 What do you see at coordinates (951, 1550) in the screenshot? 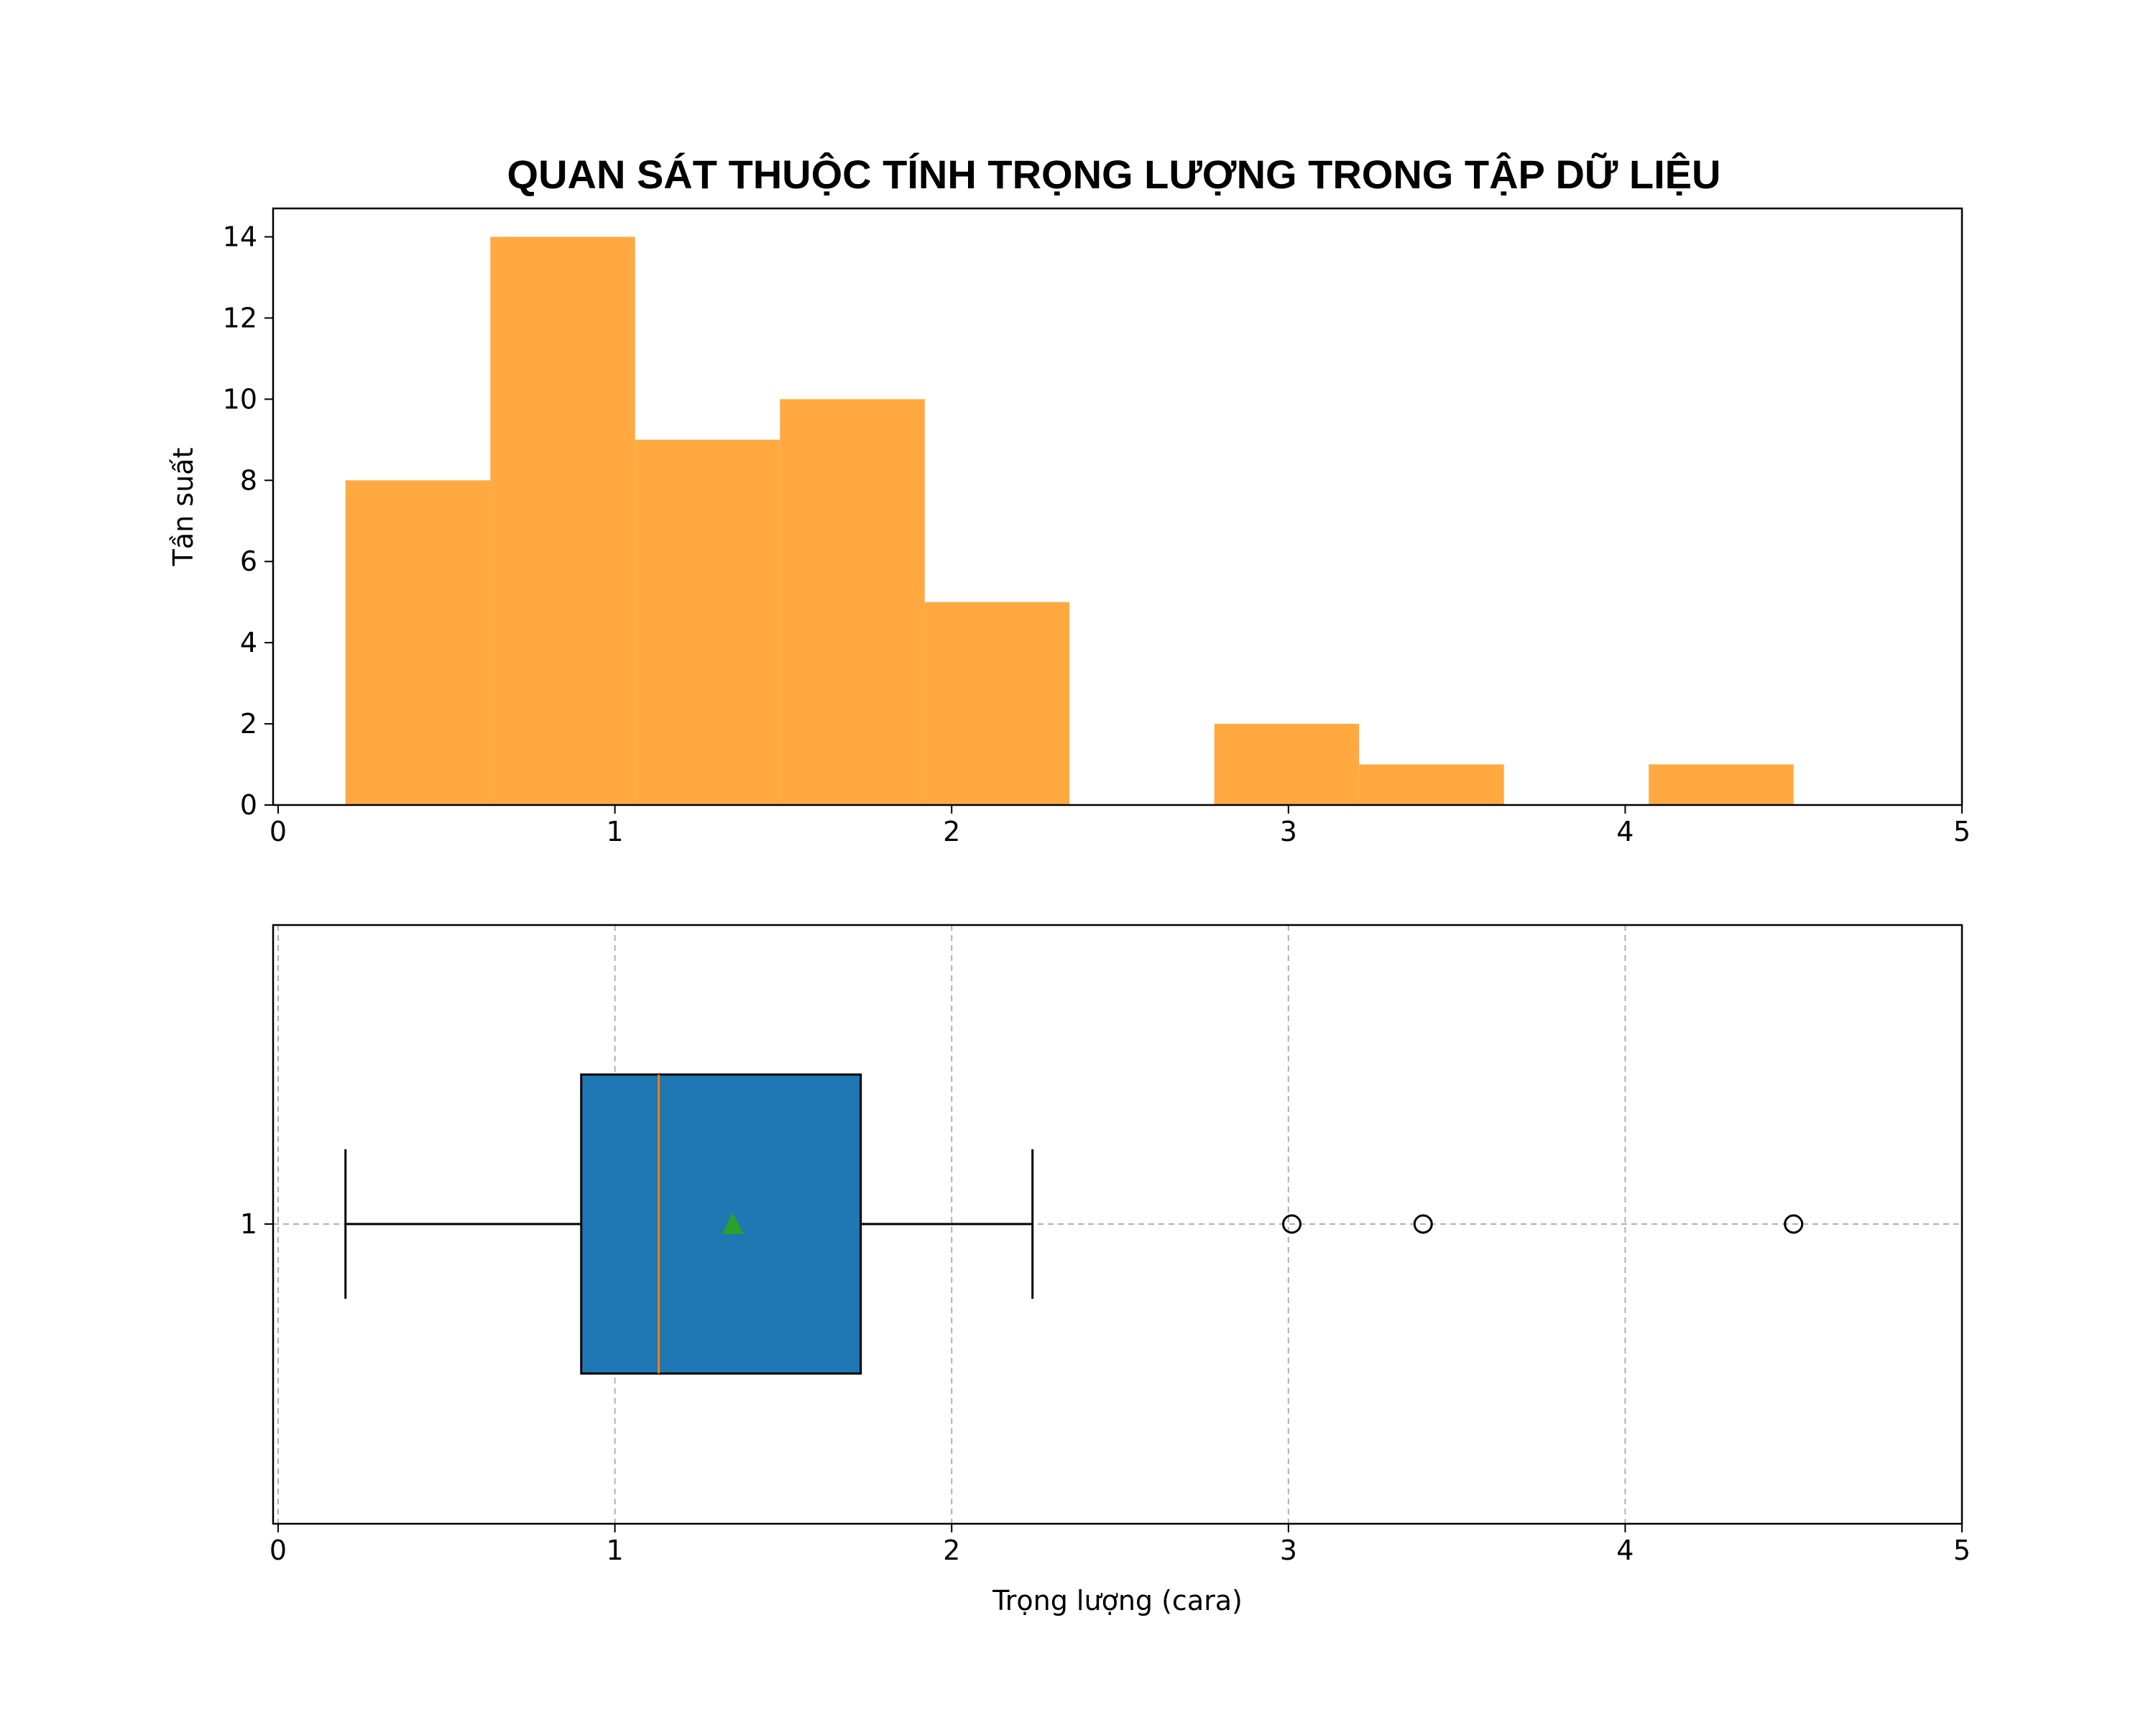
I see `boxplot-x-tick-label-2: 2` at bounding box center [951, 1550].